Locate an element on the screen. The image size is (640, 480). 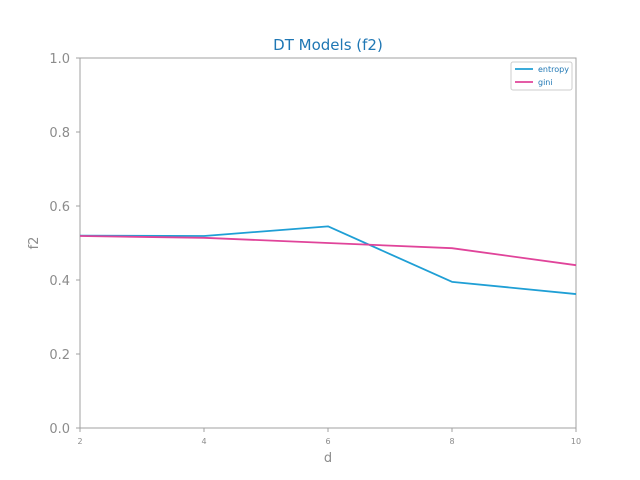
series-line-gini is located at coordinates (328, 251).